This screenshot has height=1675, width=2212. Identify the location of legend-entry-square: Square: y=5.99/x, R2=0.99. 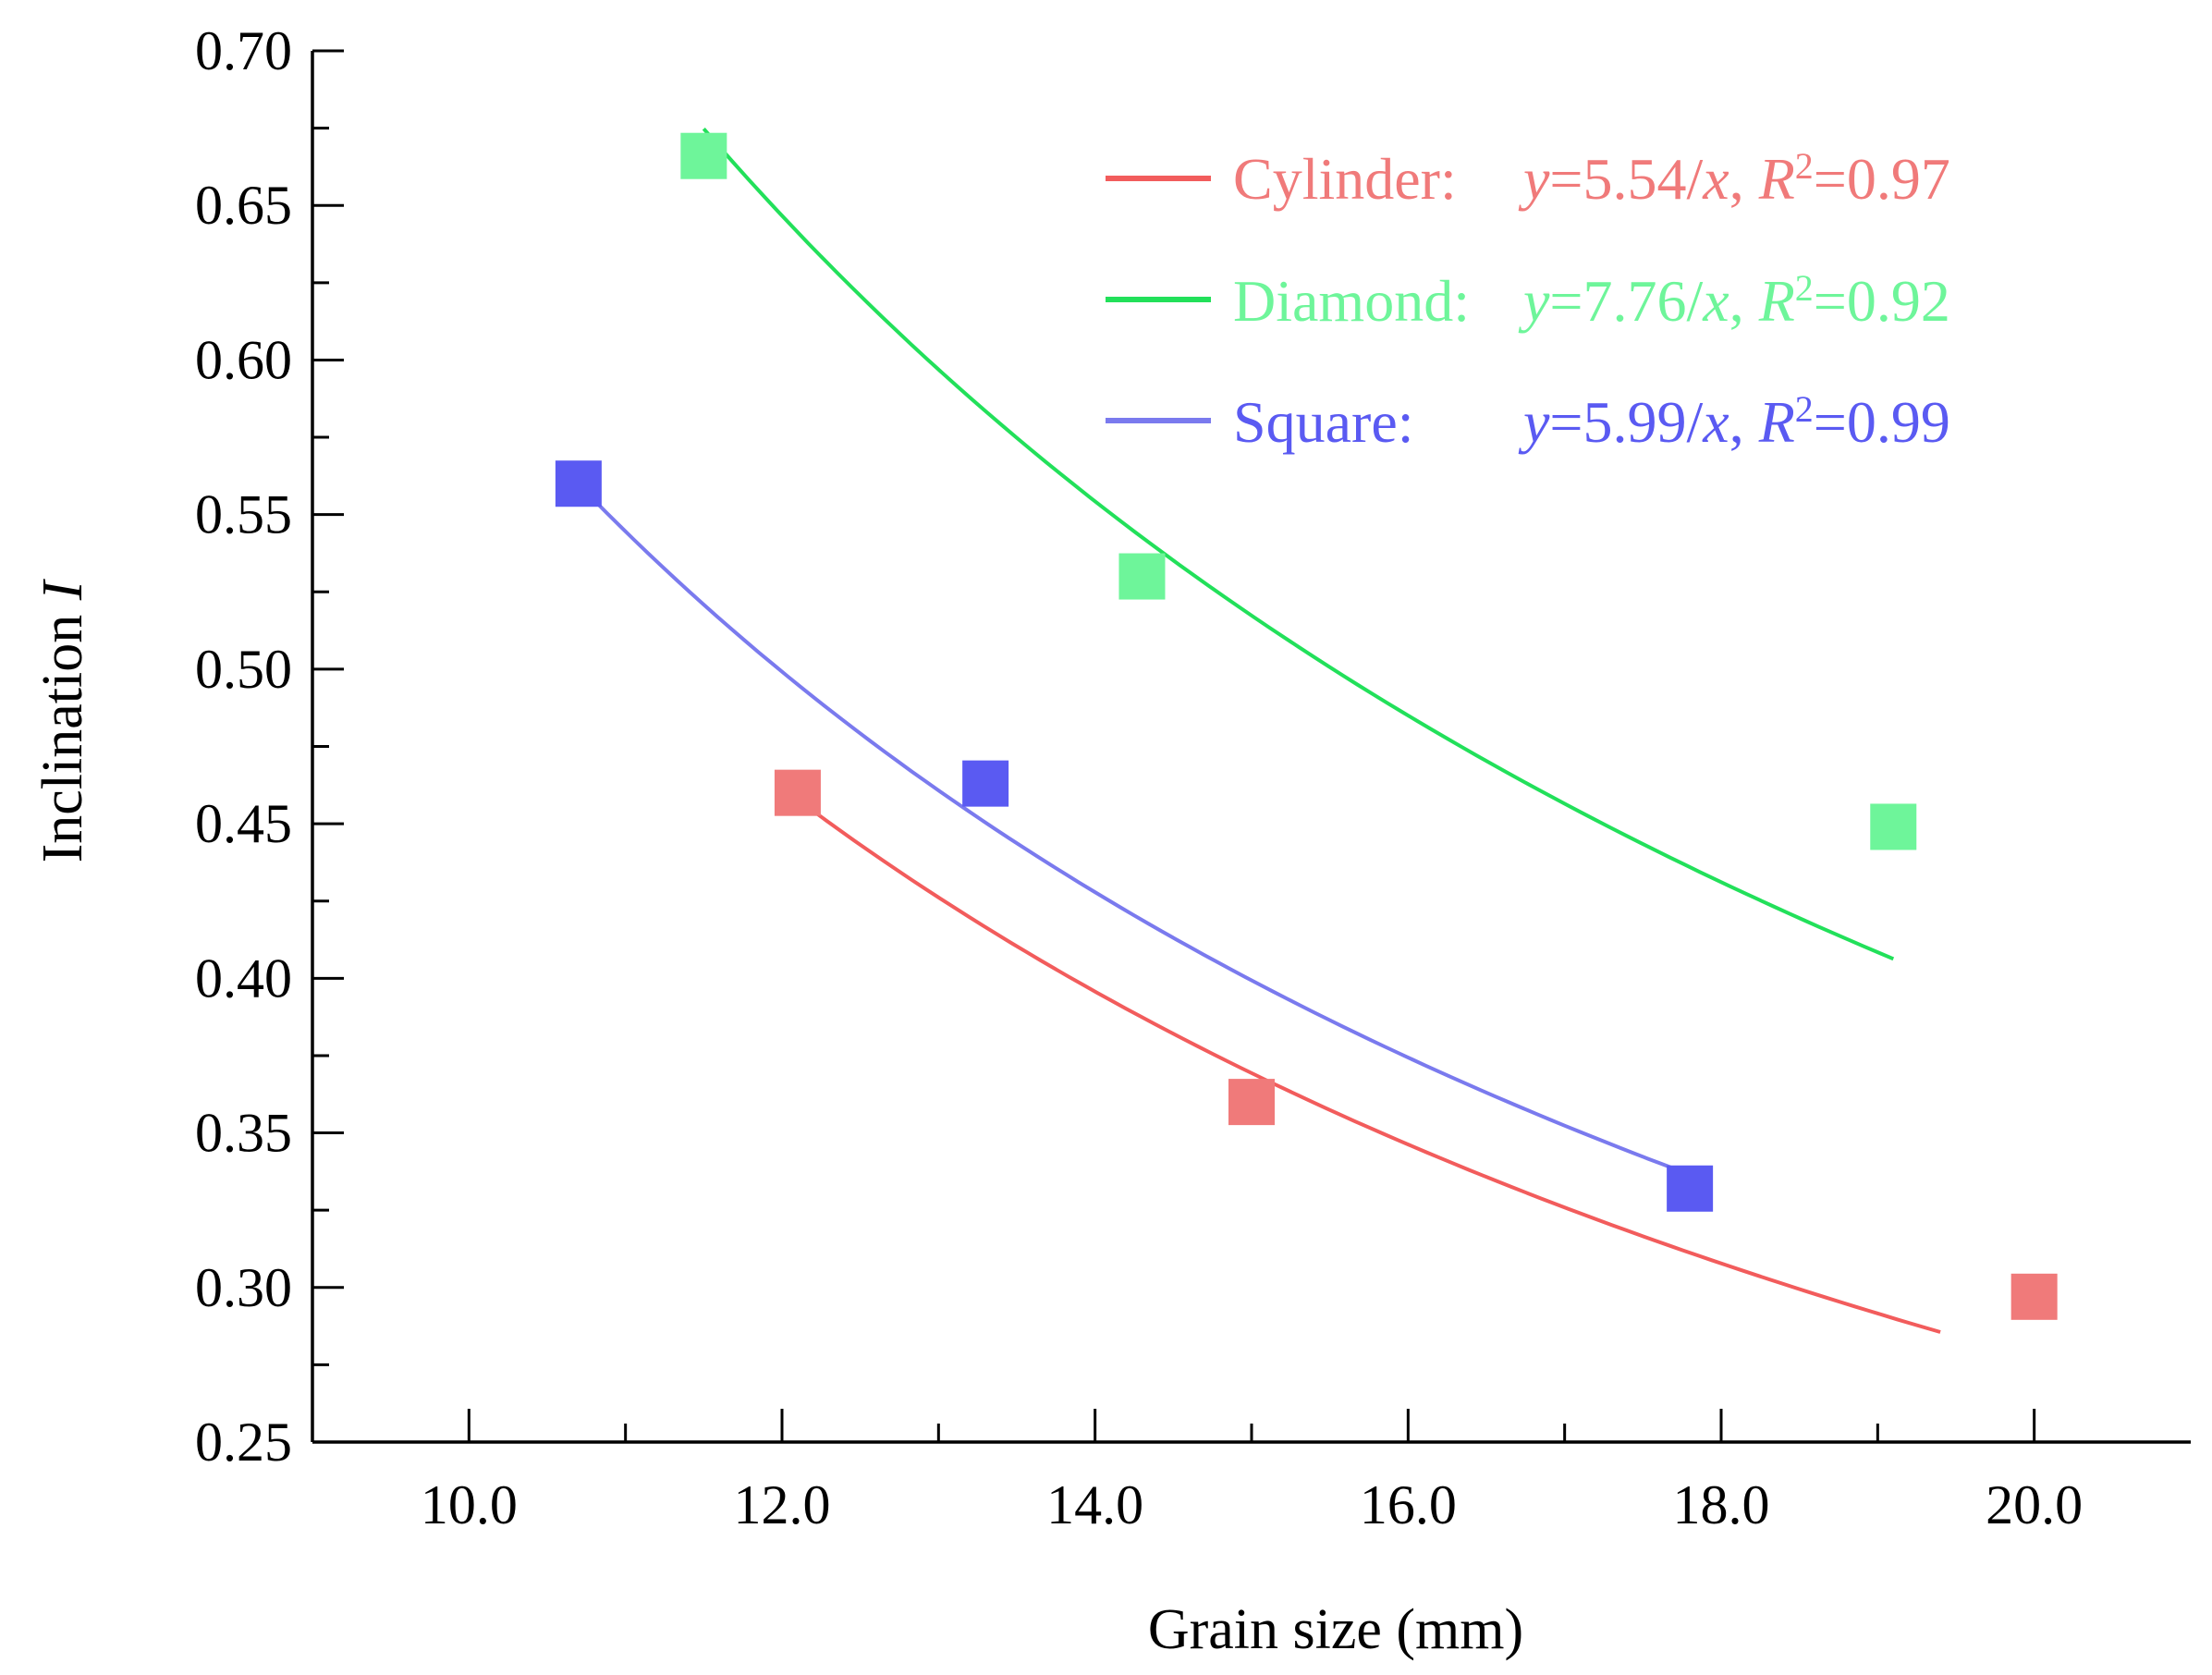
(1528, 421).